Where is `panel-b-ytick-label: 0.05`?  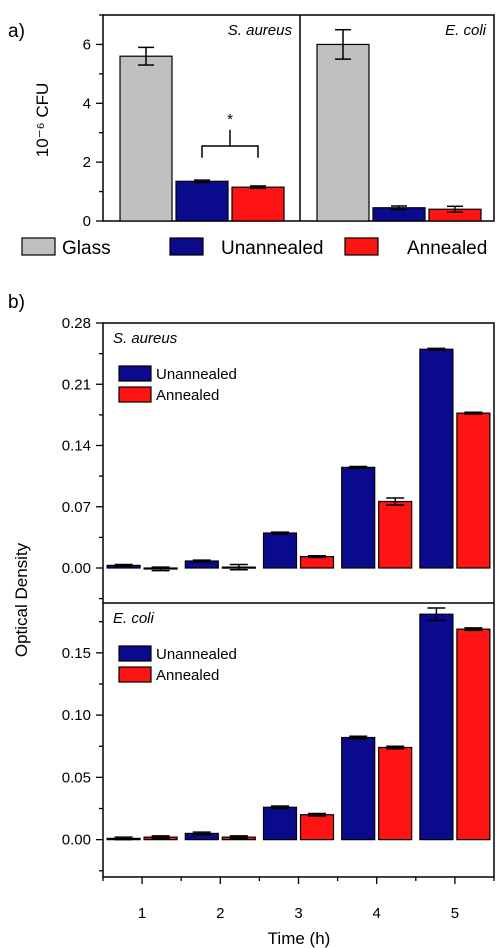 panel-b-ytick-label: 0.05 is located at coordinates (76, 777).